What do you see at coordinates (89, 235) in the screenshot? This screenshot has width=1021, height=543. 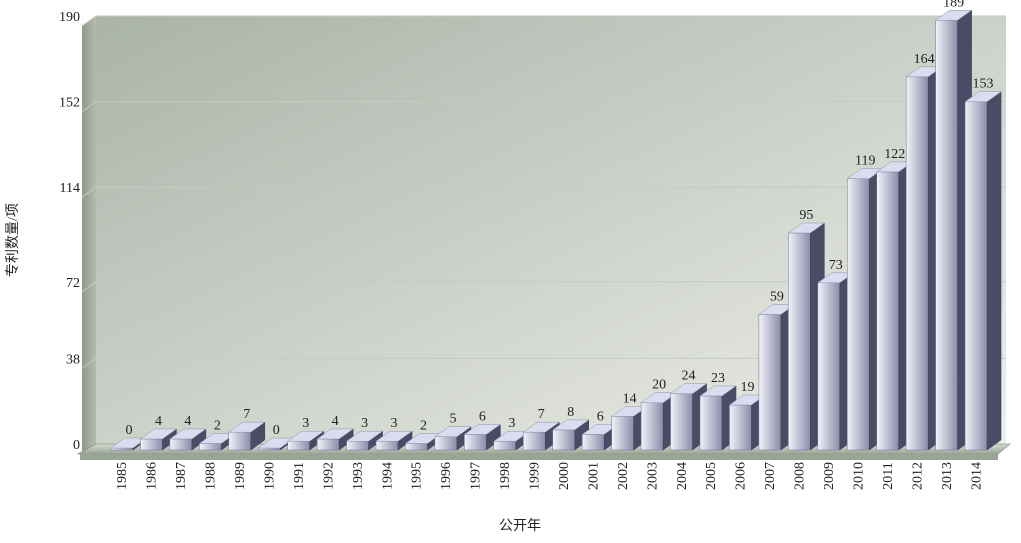 I see `plot-side-wall` at bounding box center [89, 235].